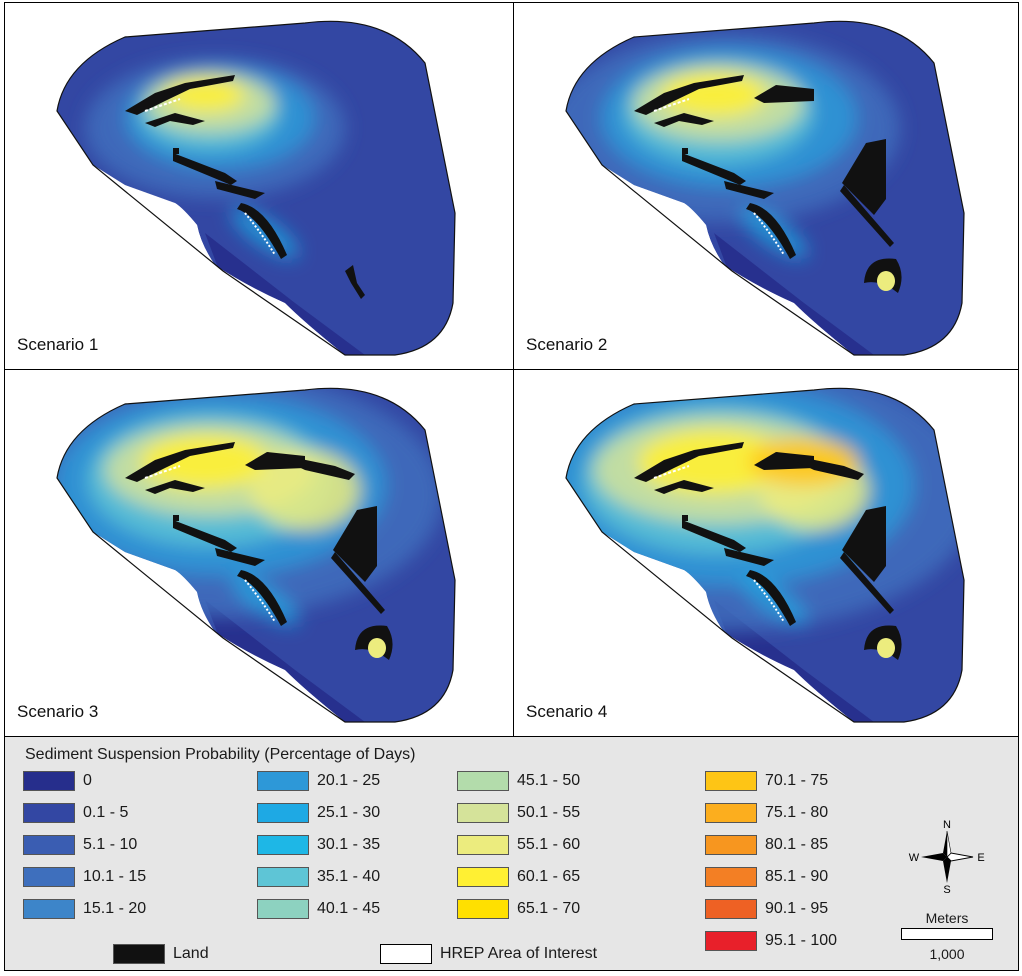 This screenshot has height=976, width=1022. I want to click on legend-label: 80.1 - 85, so click(797, 844).